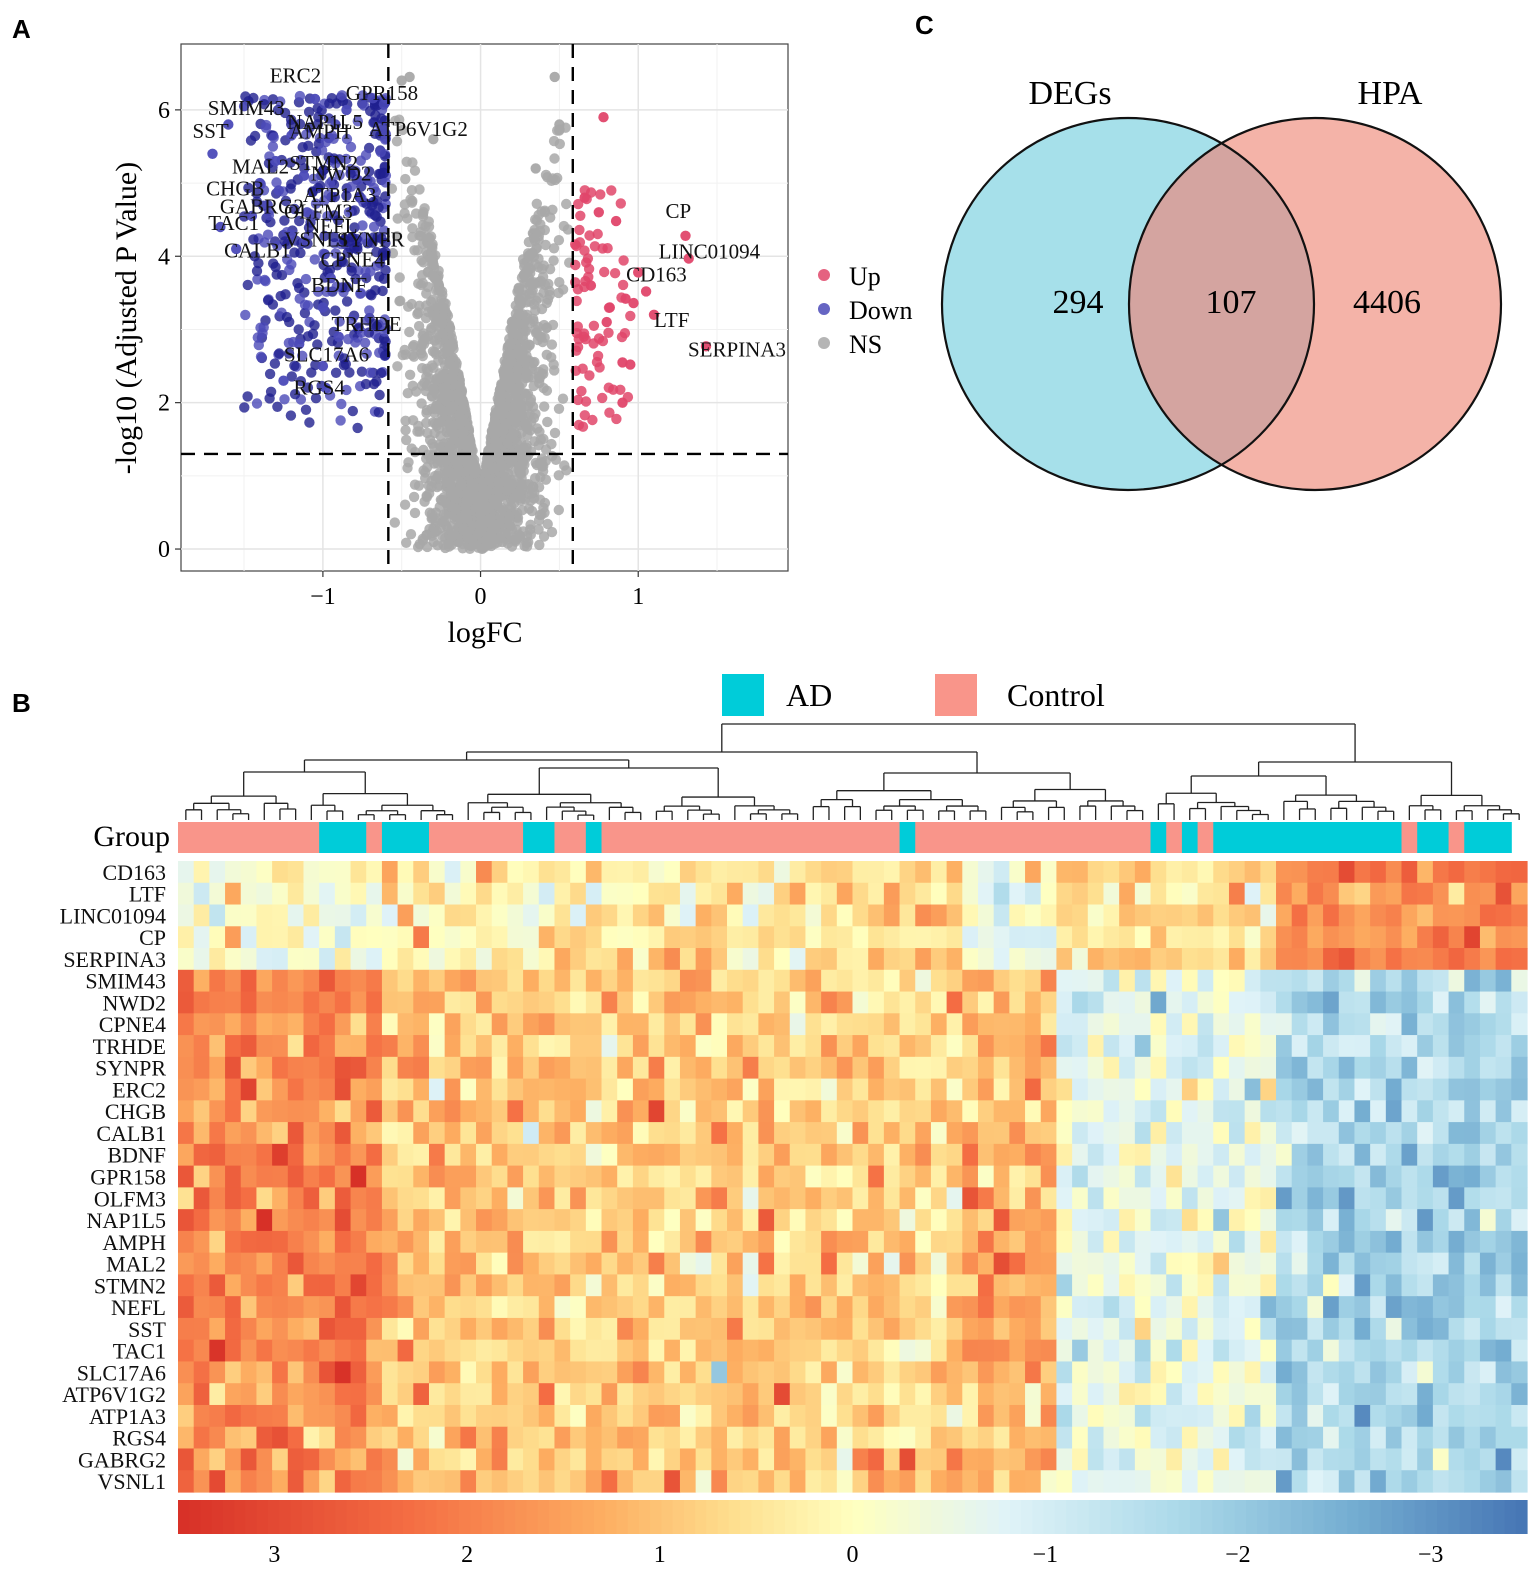  I want to click on legend-swatch-down, so click(824, 309).